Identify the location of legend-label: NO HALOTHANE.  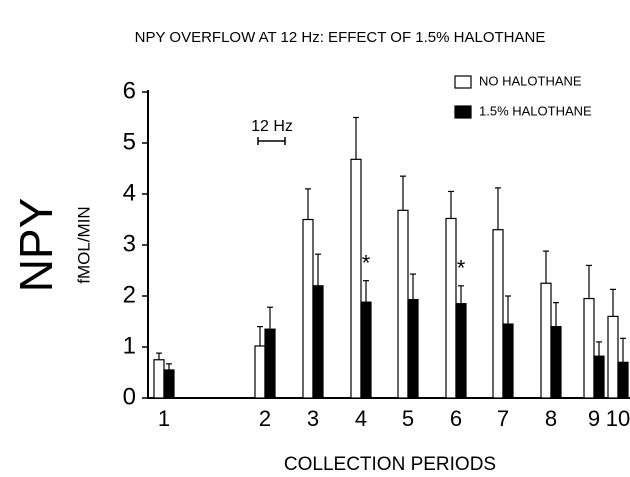
(530, 80).